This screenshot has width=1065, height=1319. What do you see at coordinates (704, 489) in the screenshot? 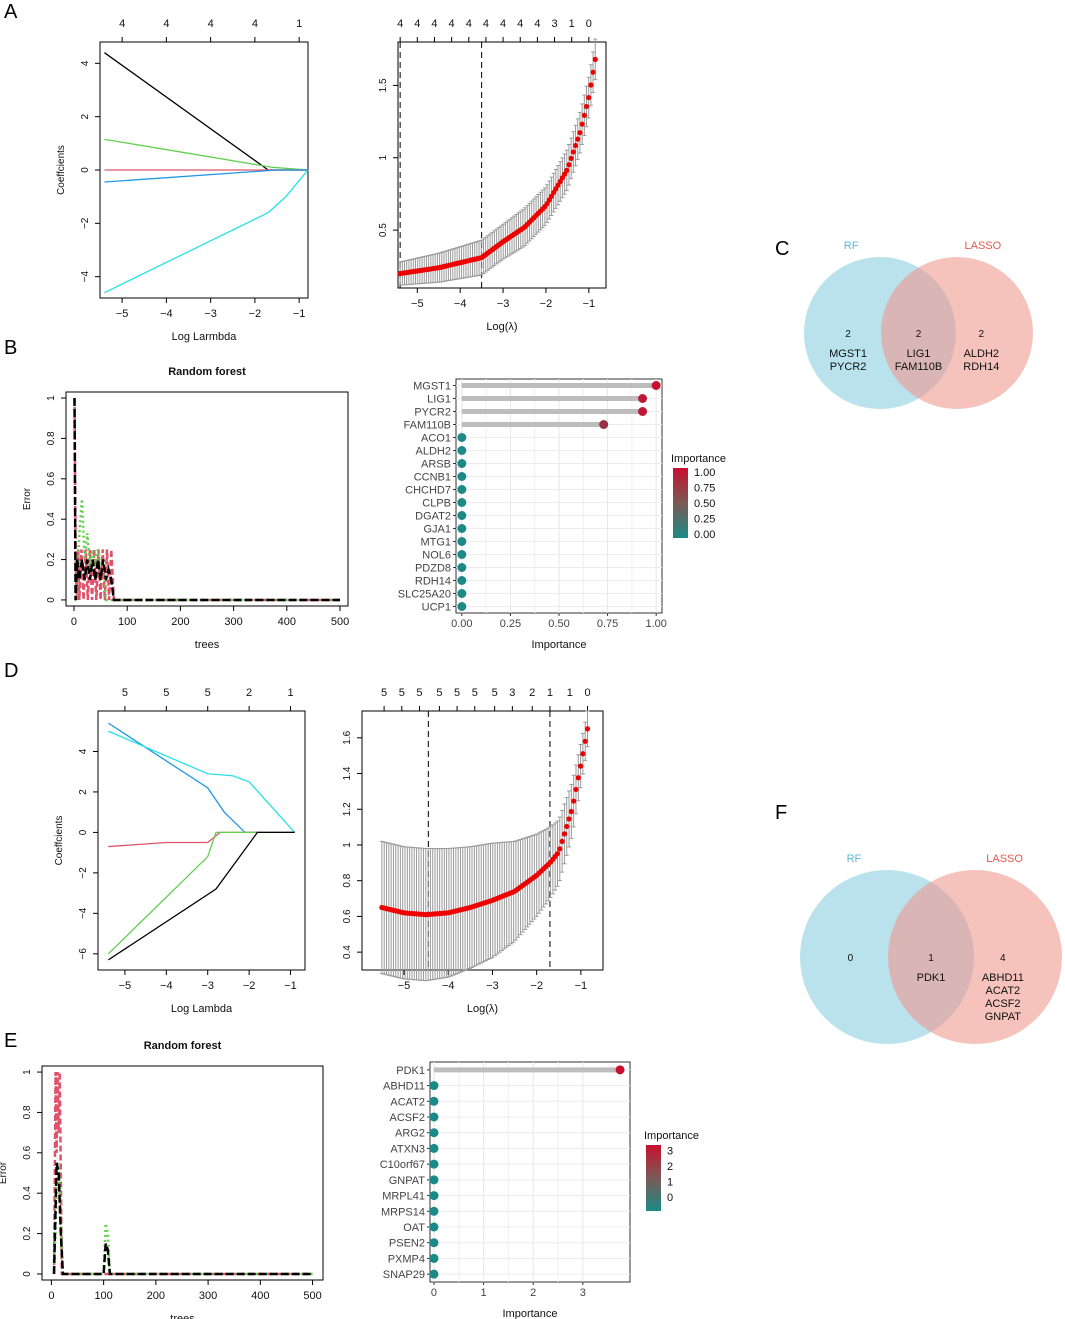
I see `legend-label: 0.75` at bounding box center [704, 489].